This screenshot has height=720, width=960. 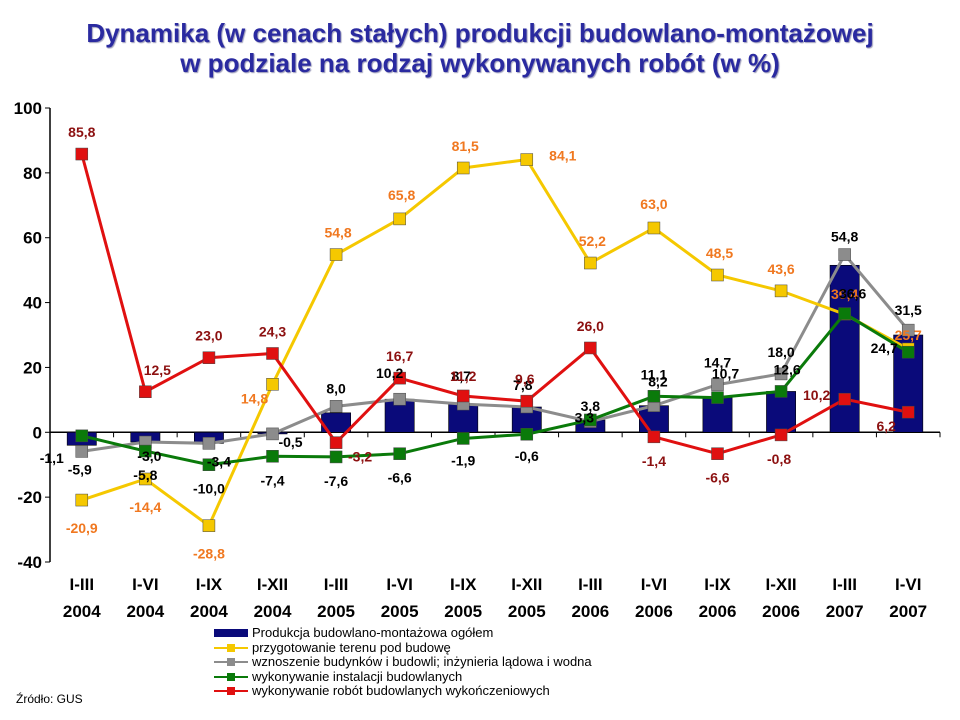 What do you see at coordinates (373, 633) in the screenshot?
I see `legend-label: Produkcja budowlano-montażowa ogółem` at bounding box center [373, 633].